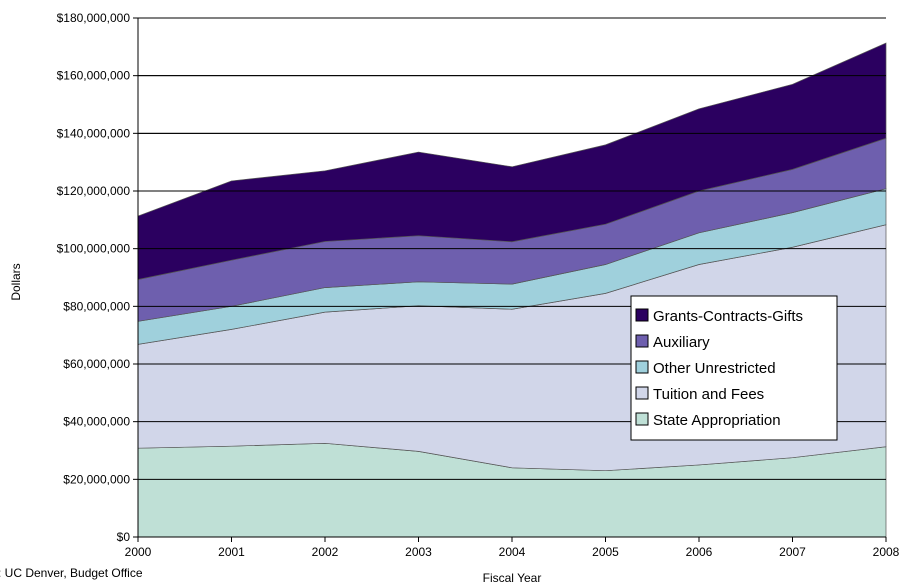 This screenshot has width=905, height=588. Describe the element at coordinates (124, 537) in the screenshot. I see `y-tick-label: $0` at that location.